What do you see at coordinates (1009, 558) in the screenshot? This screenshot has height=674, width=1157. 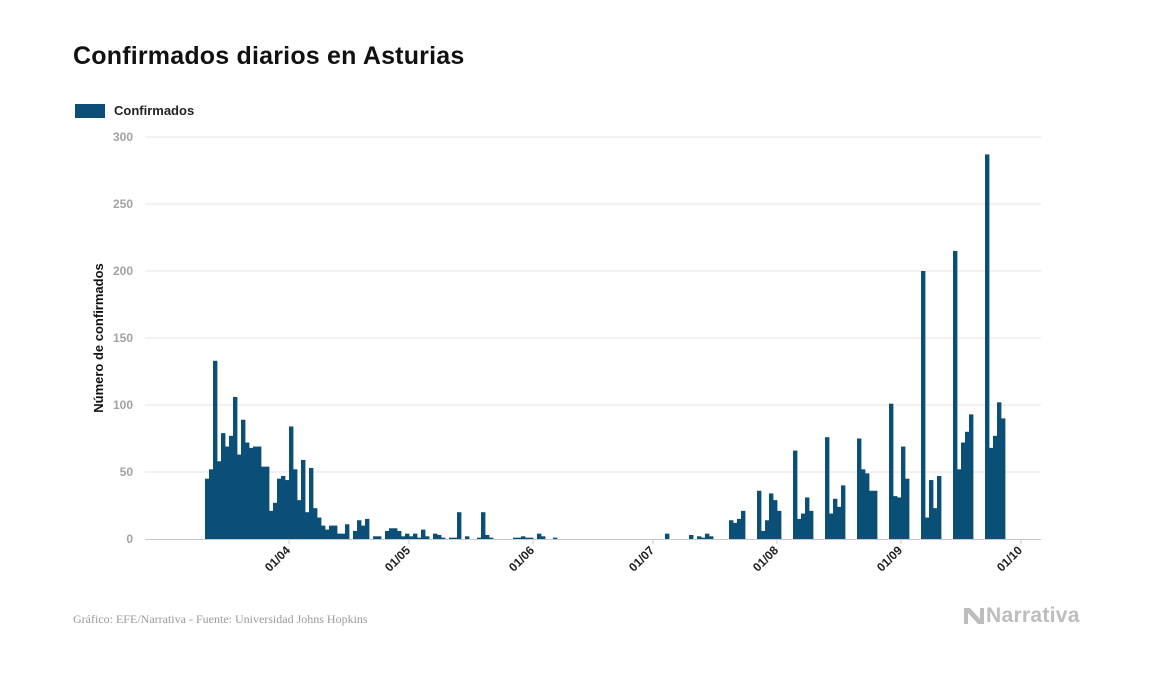 I see `x-tick-label: 01/10` at bounding box center [1009, 558].